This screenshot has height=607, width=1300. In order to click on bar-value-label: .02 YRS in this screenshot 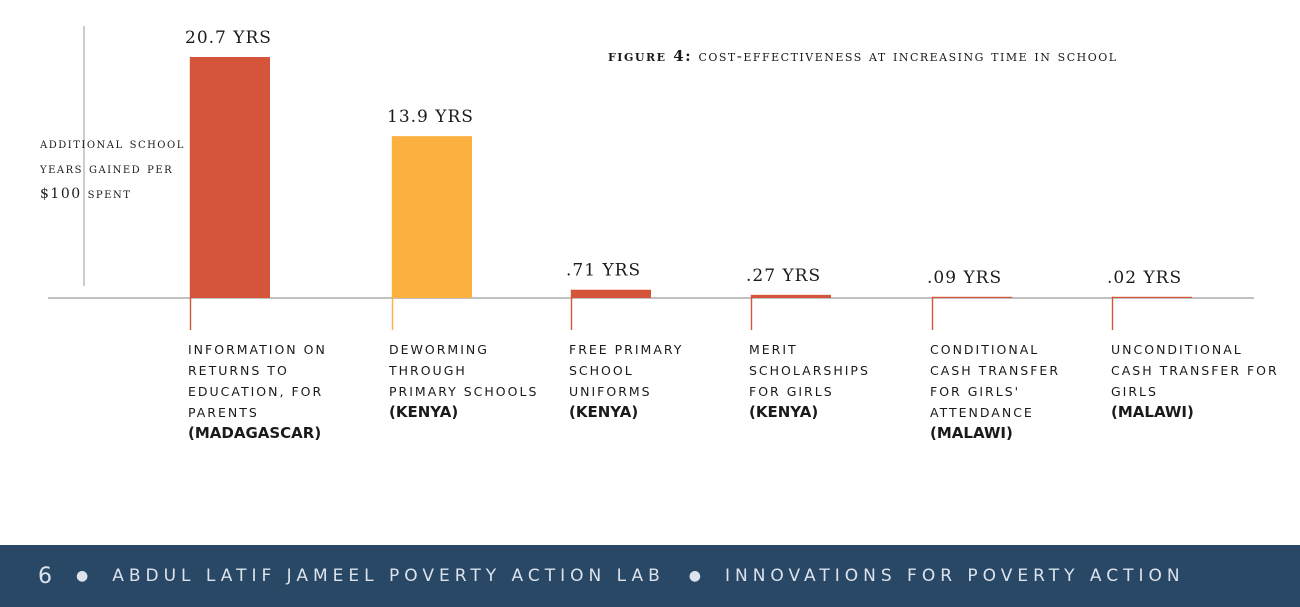, I will do `click(1144, 278)`.